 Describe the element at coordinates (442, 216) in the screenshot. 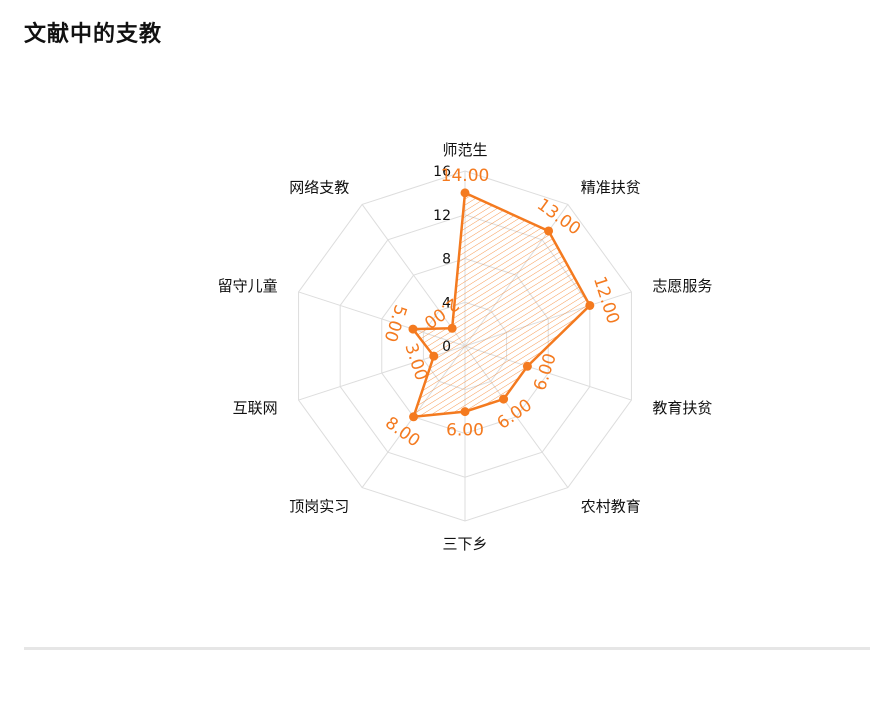

I see `radial-tick-label: 12` at that location.